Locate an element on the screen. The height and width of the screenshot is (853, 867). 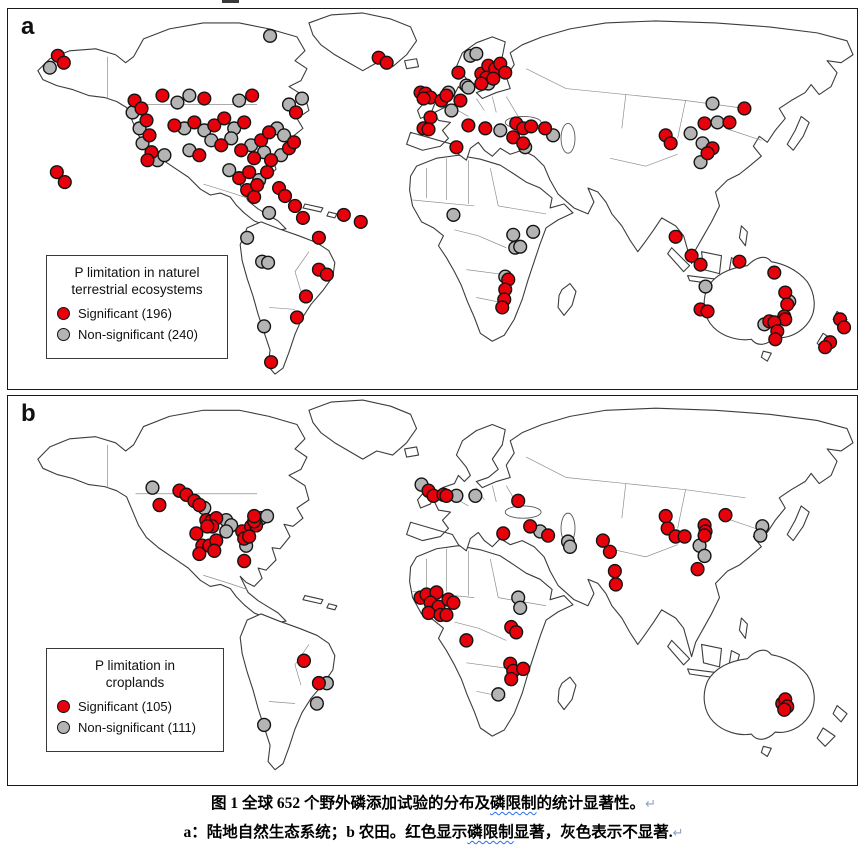
legend-item-significant: Significant (196) is located at coordinates (137, 313).